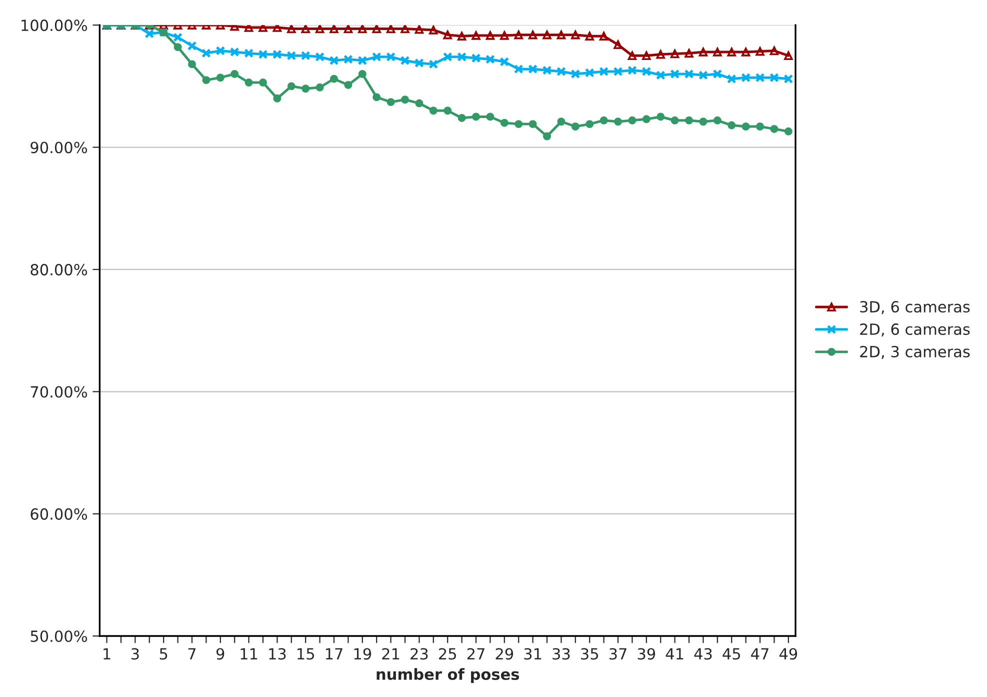  What do you see at coordinates (915, 307) in the screenshot?
I see `legend-label: 3D, 6 cameras` at bounding box center [915, 307].